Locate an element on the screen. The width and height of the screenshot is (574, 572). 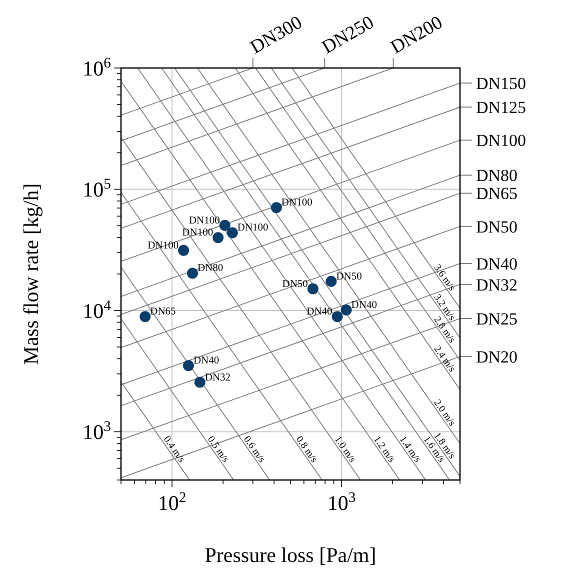
annotation: DN65 is located at coordinates (163, 312).